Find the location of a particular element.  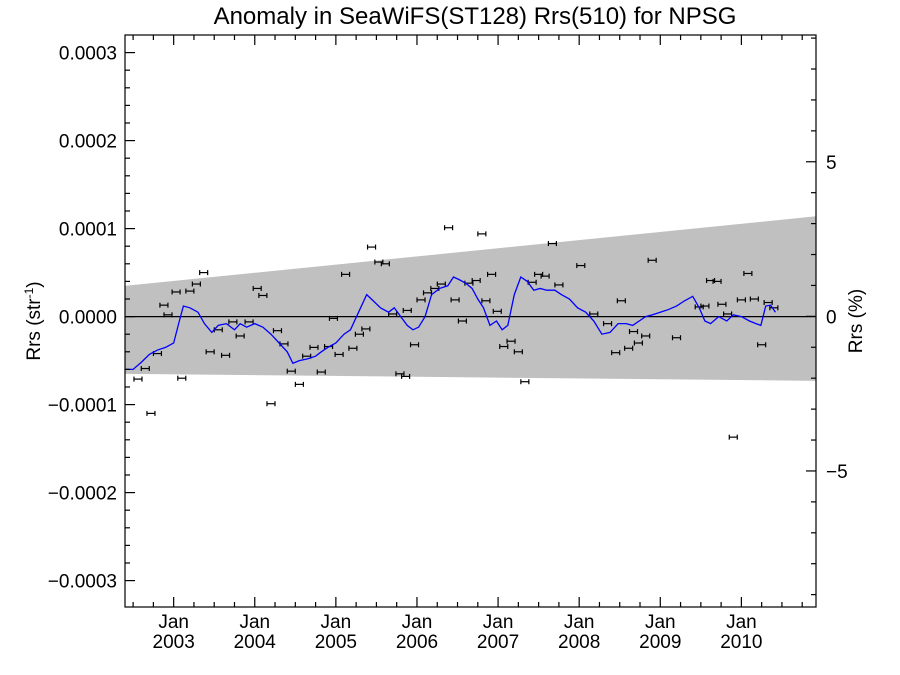

y2-tick-label: −5 is located at coordinates (837, 472).